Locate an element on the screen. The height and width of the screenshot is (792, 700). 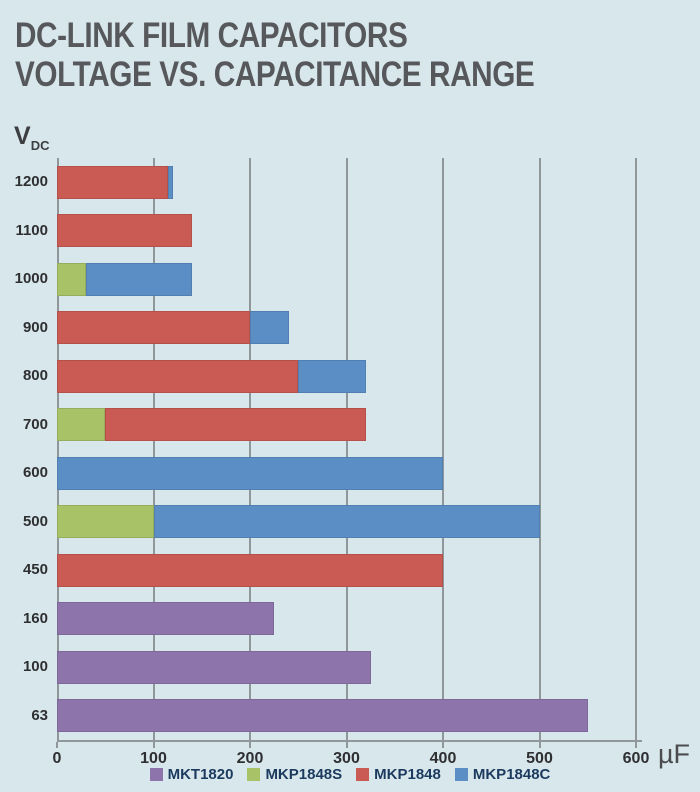
y-tick-label-1000: 1000 is located at coordinates (31, 279).